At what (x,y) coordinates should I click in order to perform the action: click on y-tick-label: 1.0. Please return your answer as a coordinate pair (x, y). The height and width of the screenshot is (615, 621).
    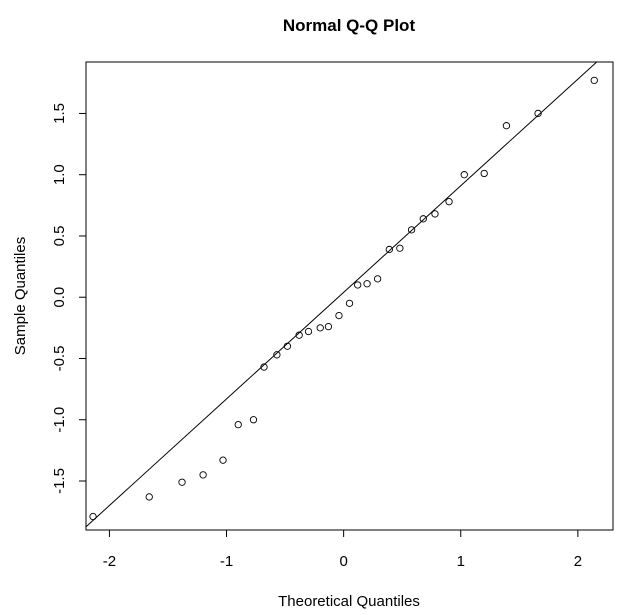
    Looking at the image, I should click on (59, 174).